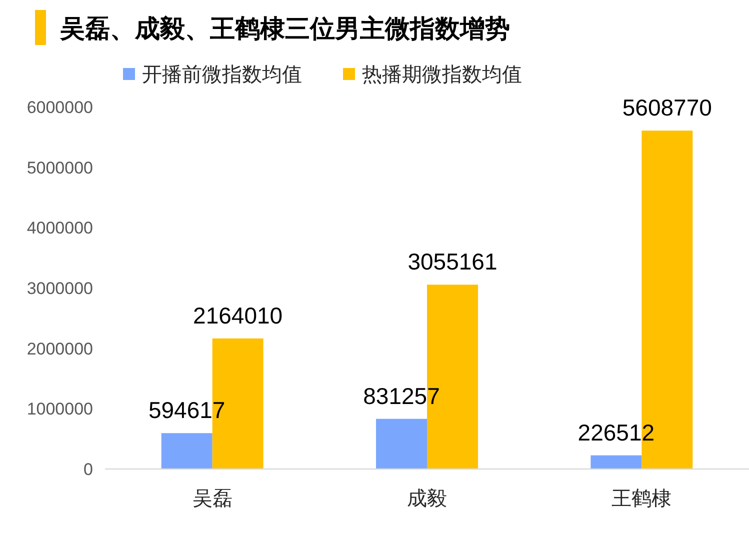 Image resolution: width=749 pixels, height=536 pixels. Describe the element at coordinates (222, 75) in the screenshot. I see `legend-label: 开播前微指数均值` at that location.